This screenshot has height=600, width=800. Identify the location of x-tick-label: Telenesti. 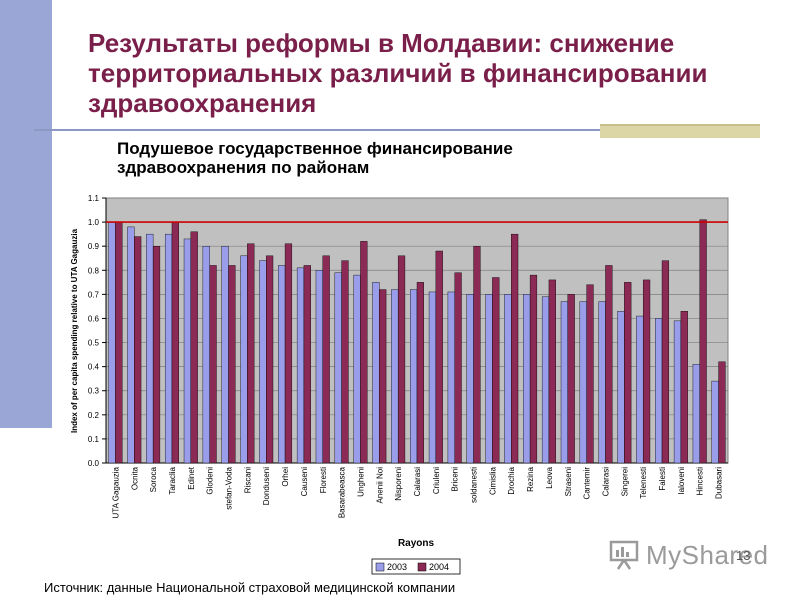
(643, 483).